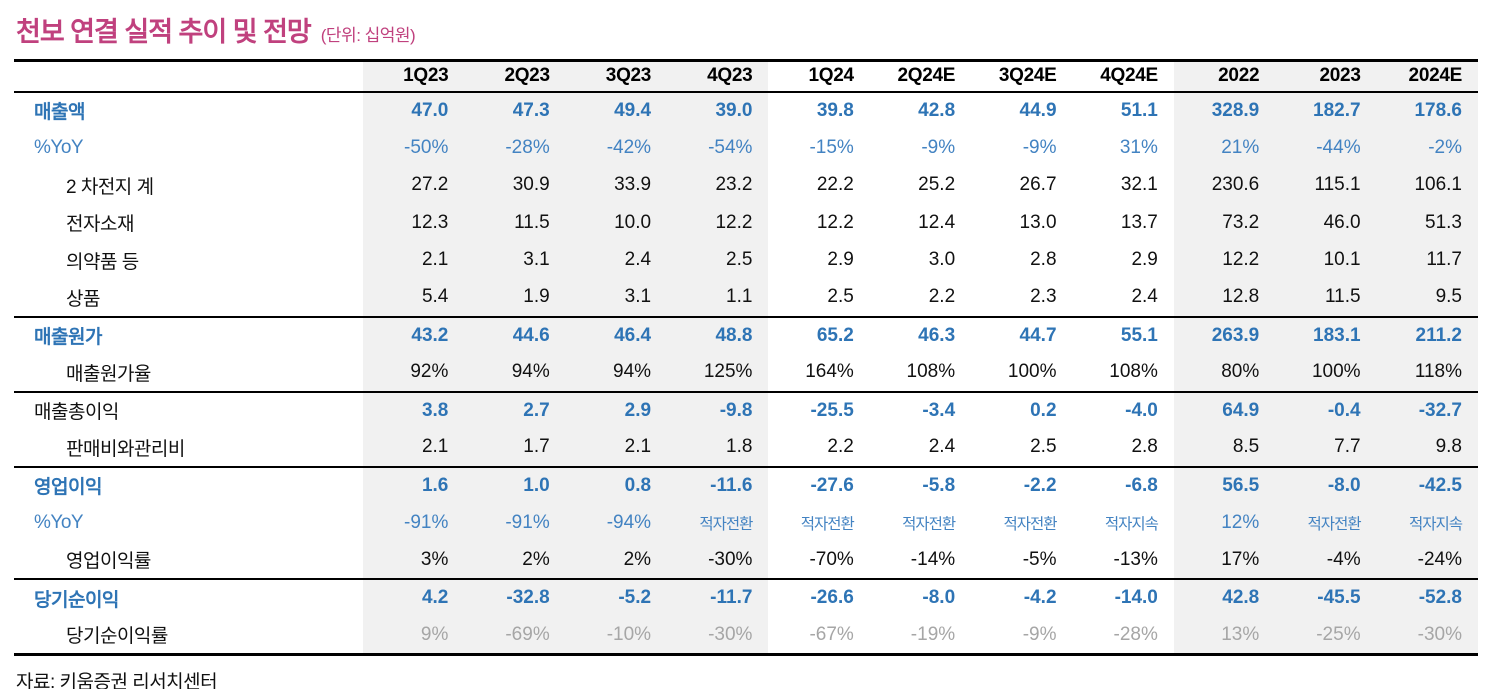 This screenshot has width=1493, height=689. I want to click on column-header-1q24: 1Q24, so click(831, 76).